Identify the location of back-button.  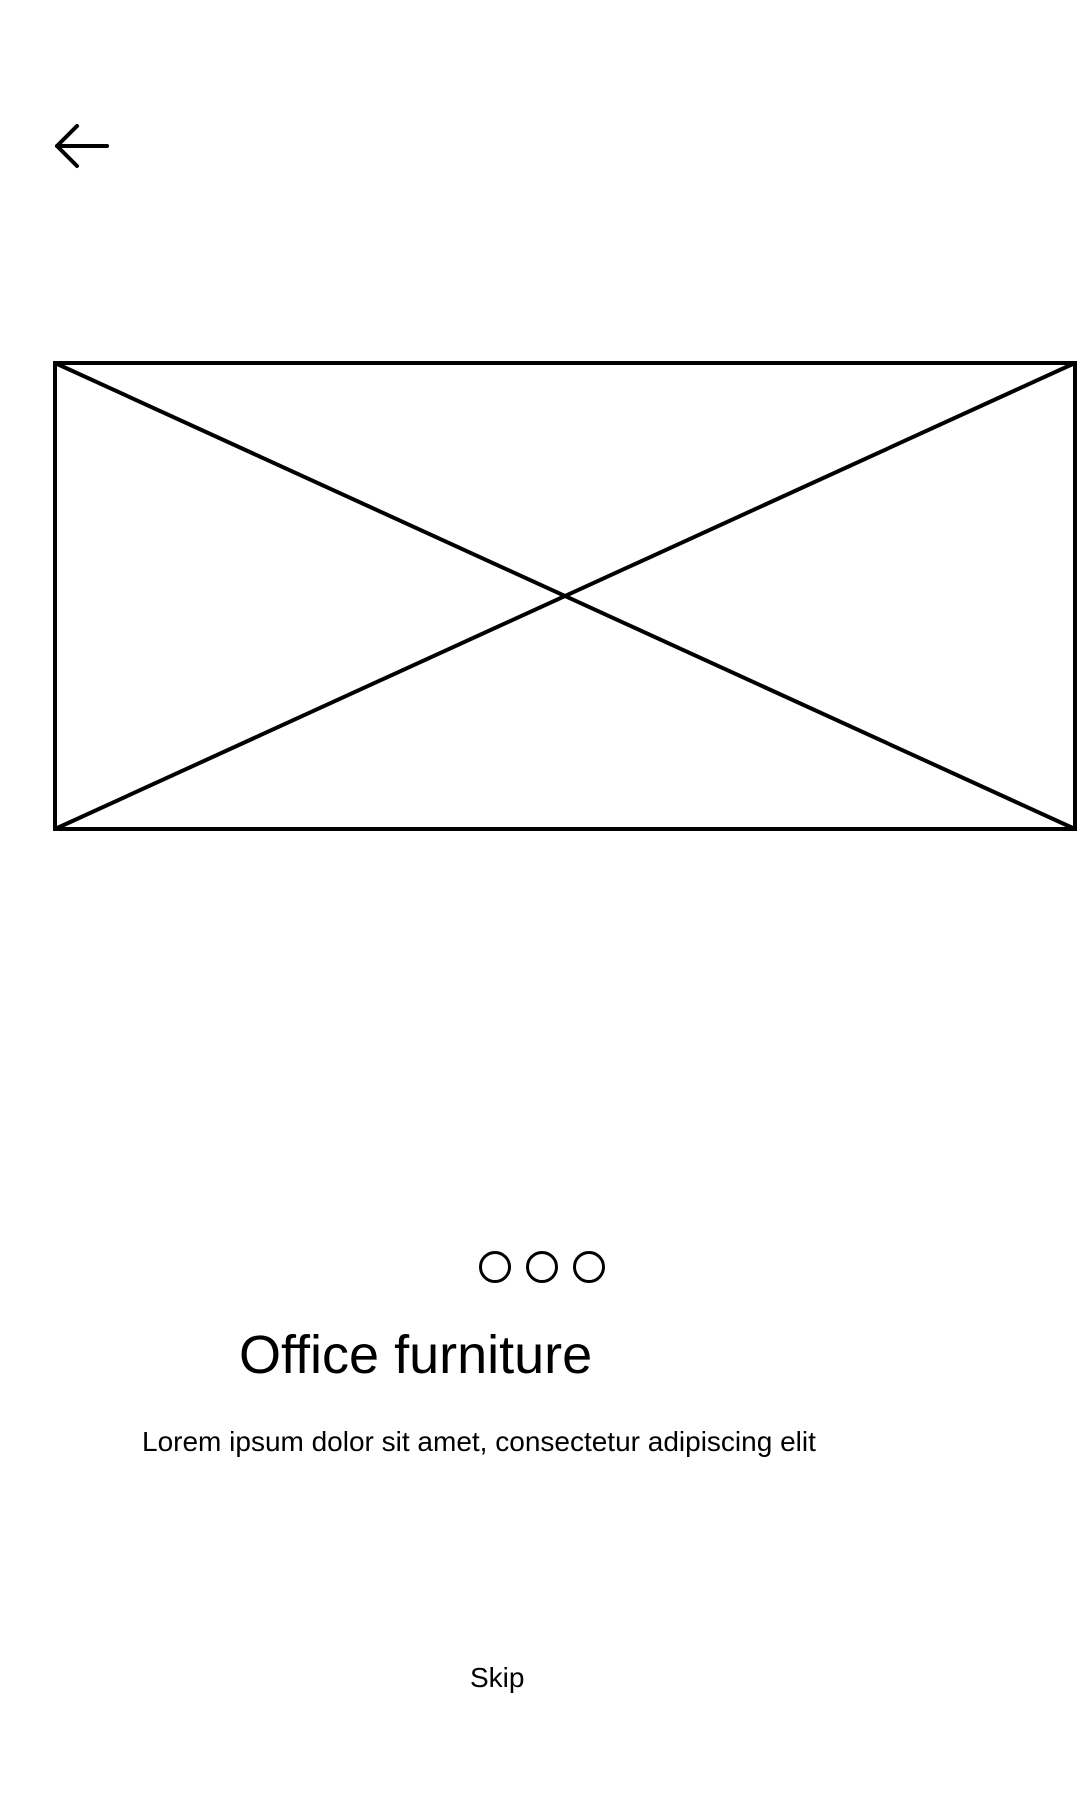
(82, 146).